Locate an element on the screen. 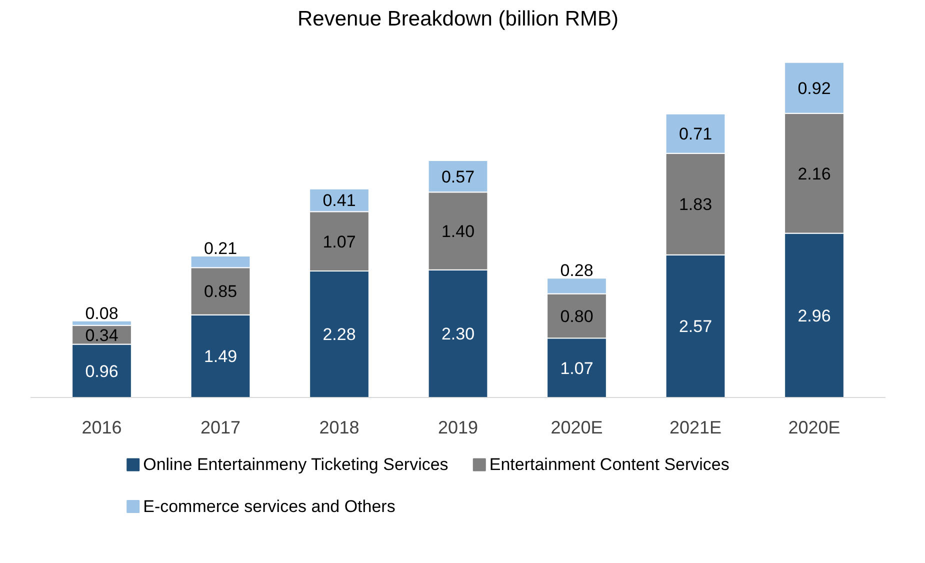  data-label: 0.41 is located at coordinates (339, 200).